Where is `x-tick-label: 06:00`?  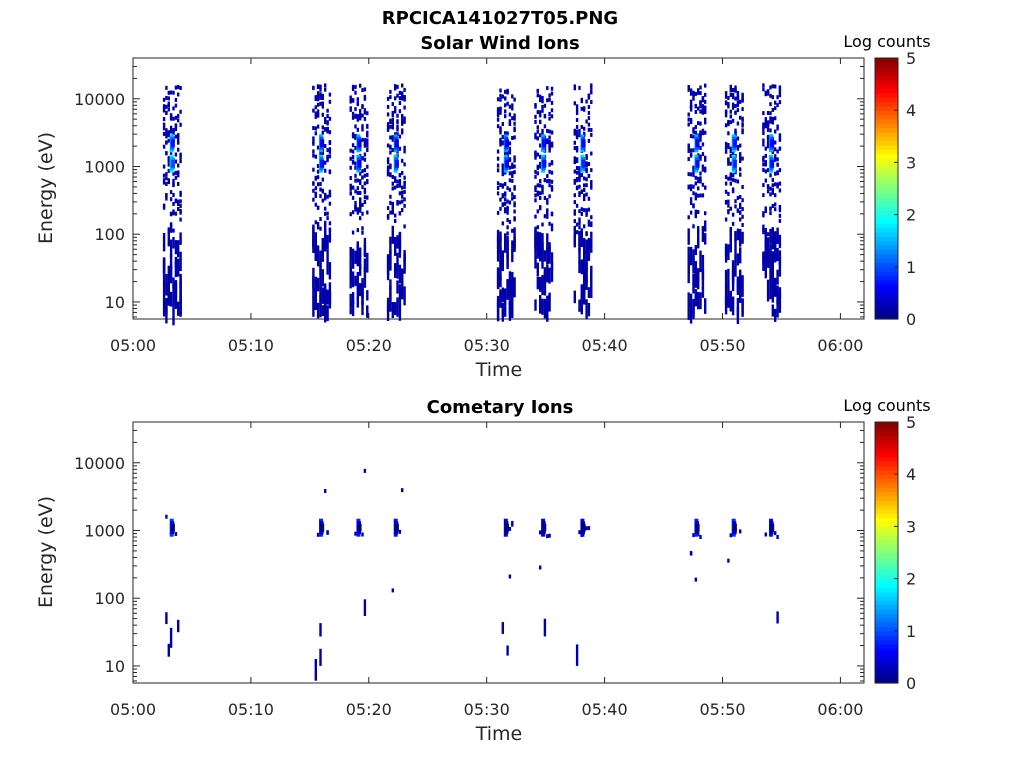 x-tick-label: 06:00 is located at coordinates (840, 709).